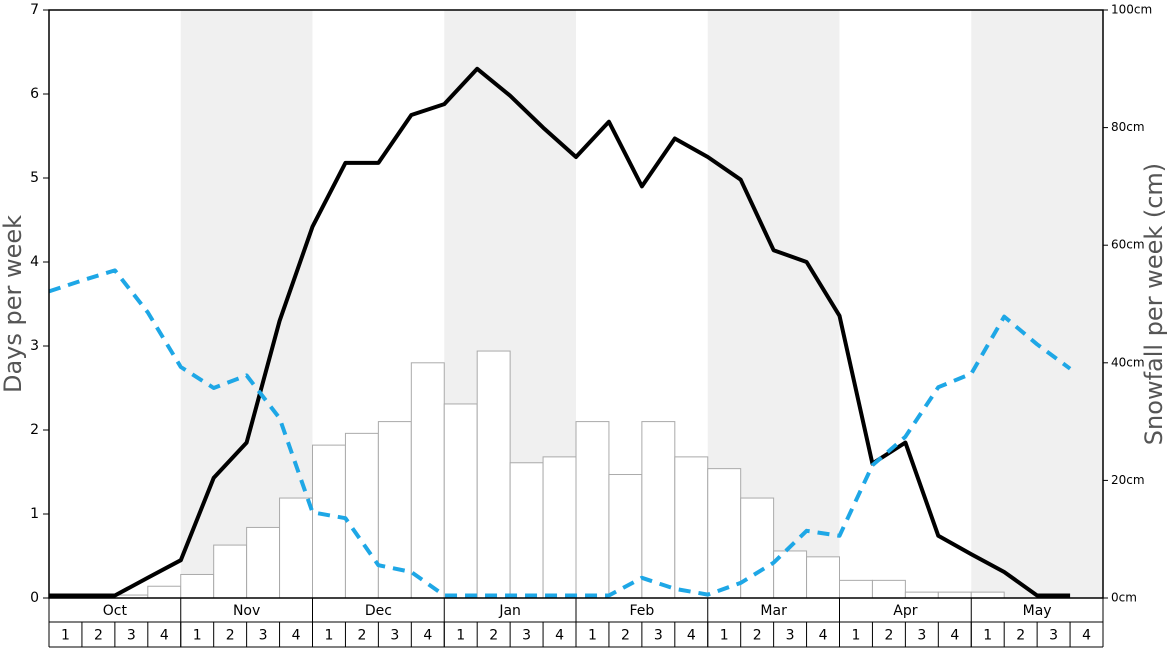  Describe the element at coordinates (34, 430) in the screenshot. I see `y-tick-label: 2` at that location.